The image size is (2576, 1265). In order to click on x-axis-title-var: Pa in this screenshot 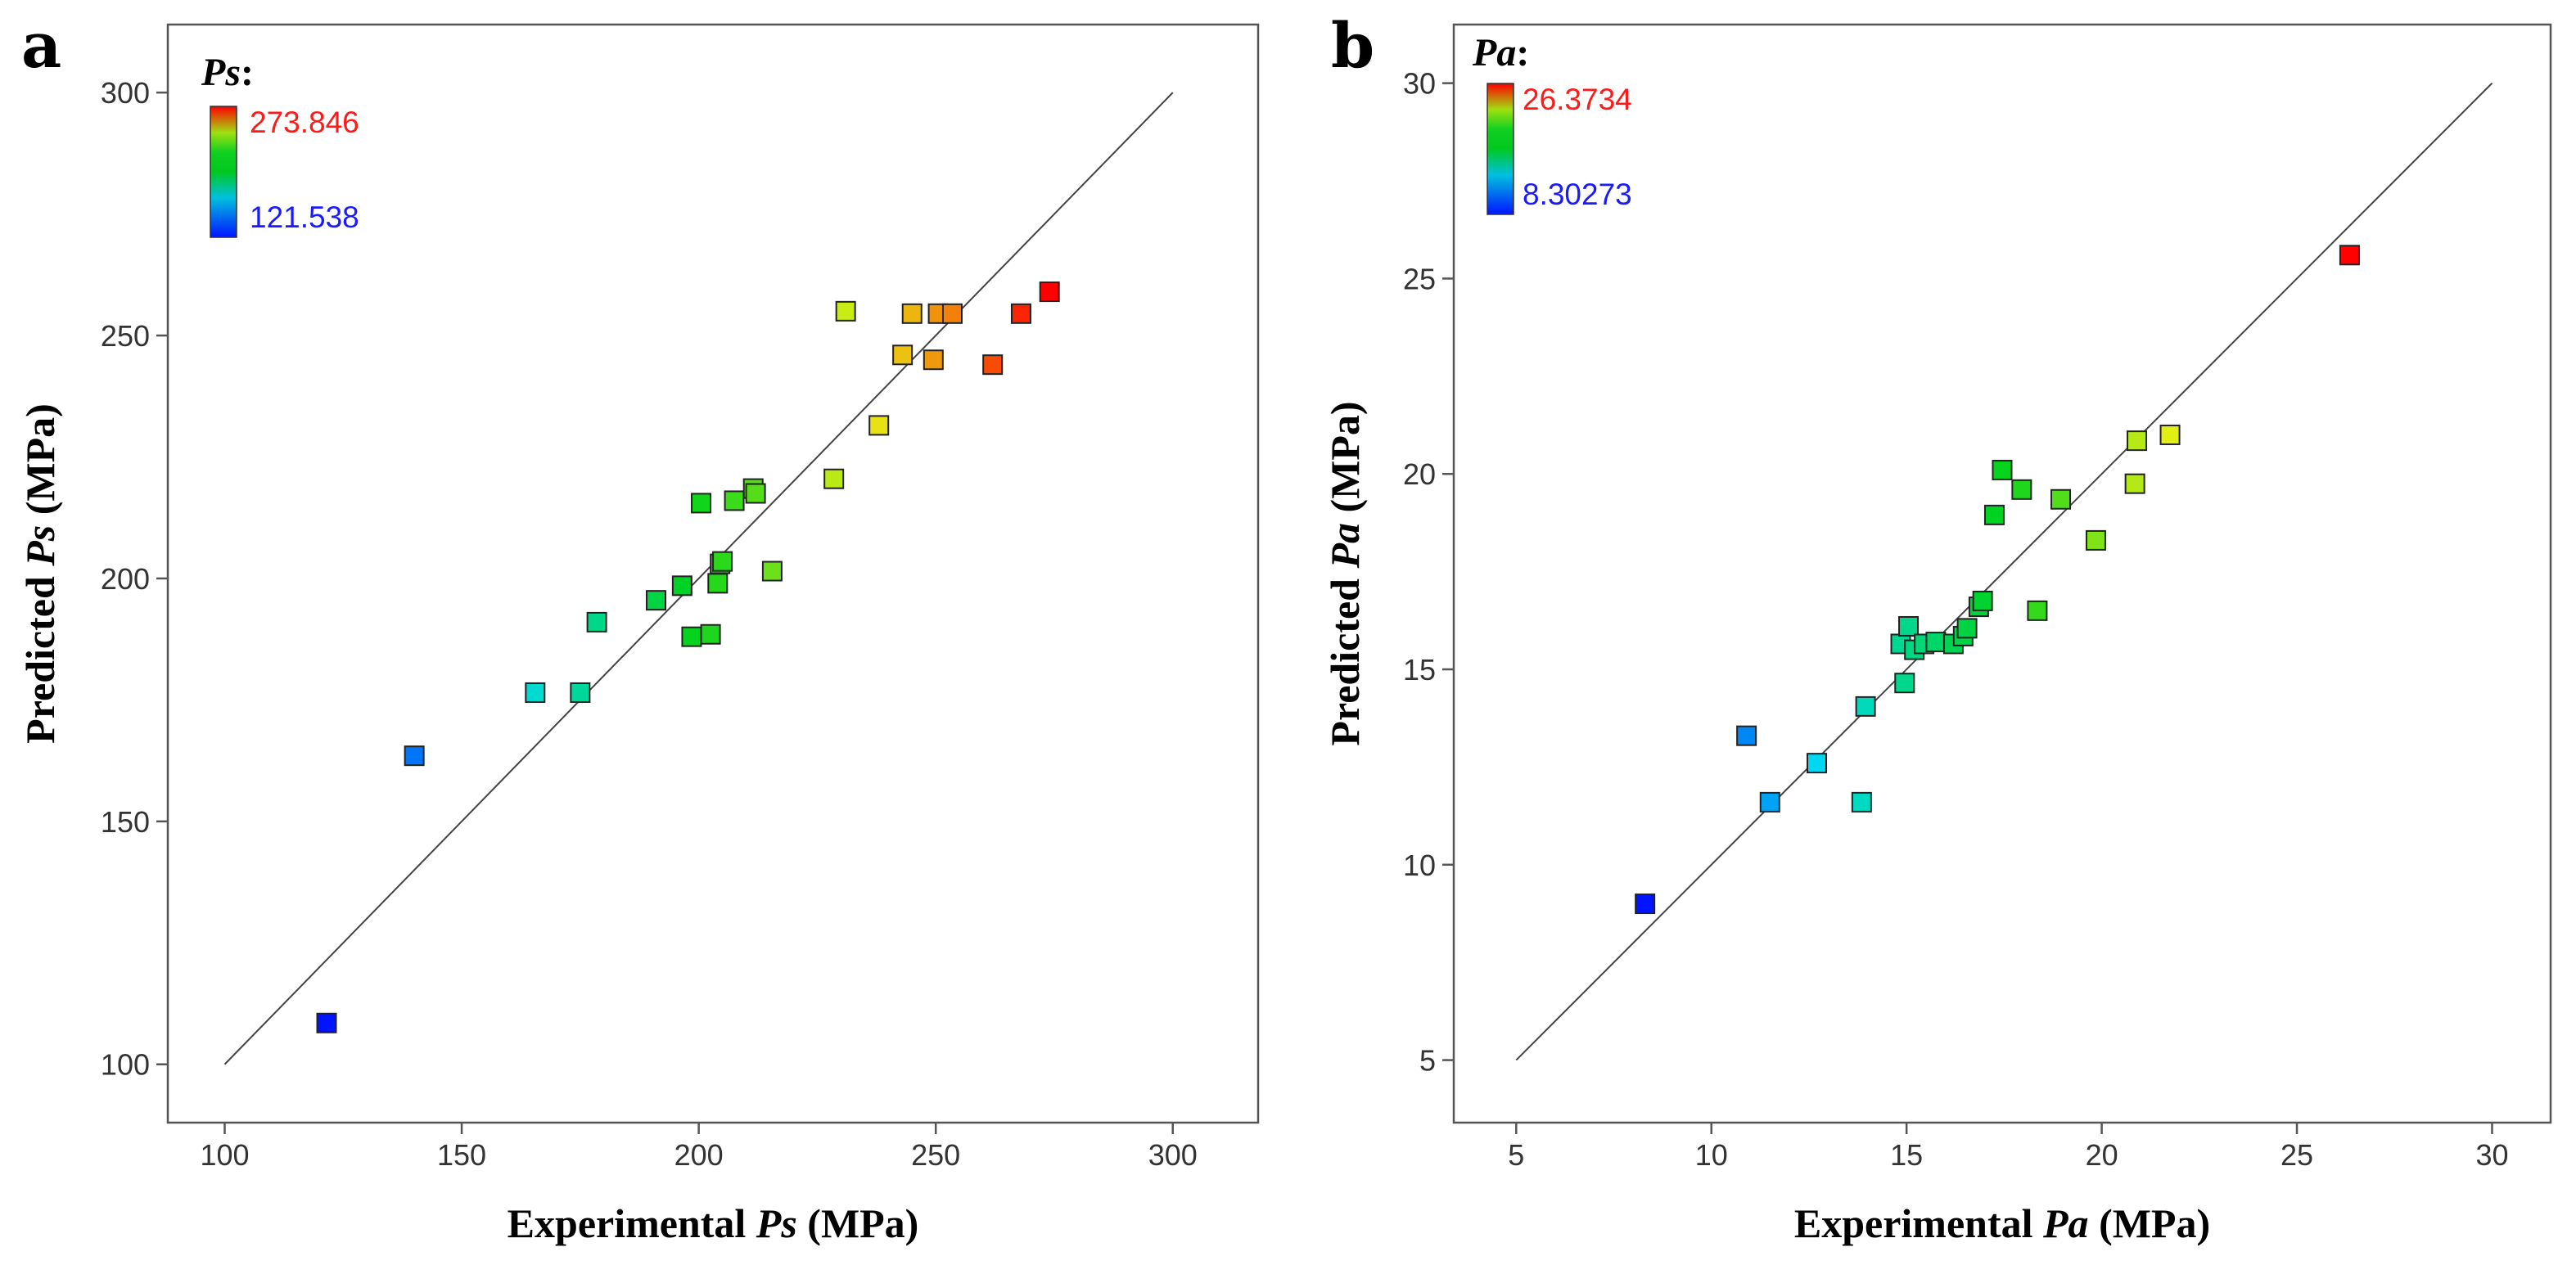, I will do `click(2065, 1223)`.